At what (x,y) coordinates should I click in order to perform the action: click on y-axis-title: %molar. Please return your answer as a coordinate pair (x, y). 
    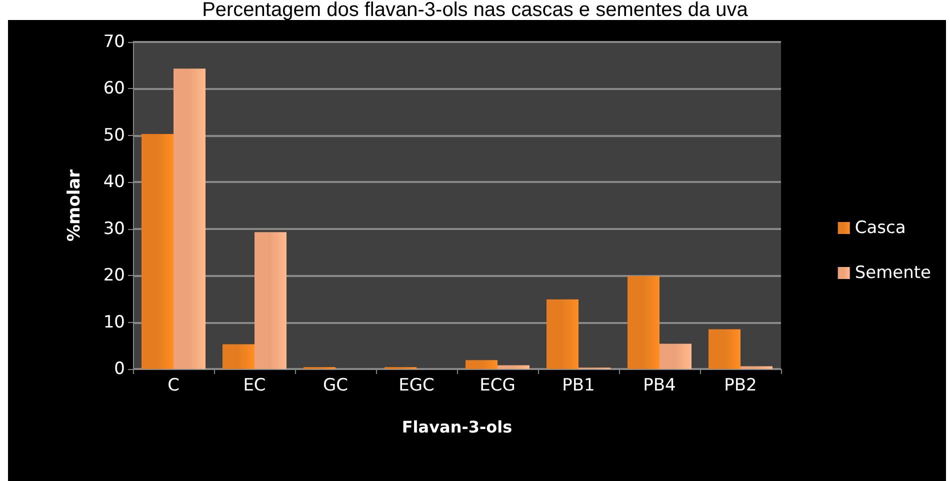
    Looking at the image, I should click on (74, 205).